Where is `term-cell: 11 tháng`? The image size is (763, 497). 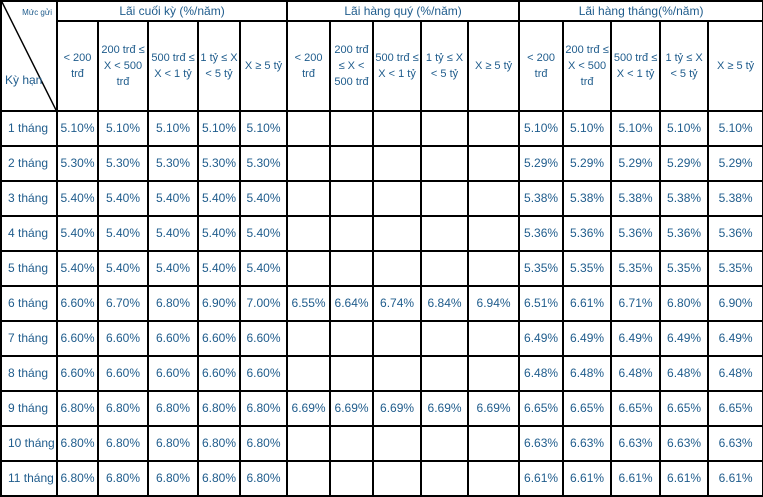 term-cell: 11 tháng is located at coordinates (29, 478).